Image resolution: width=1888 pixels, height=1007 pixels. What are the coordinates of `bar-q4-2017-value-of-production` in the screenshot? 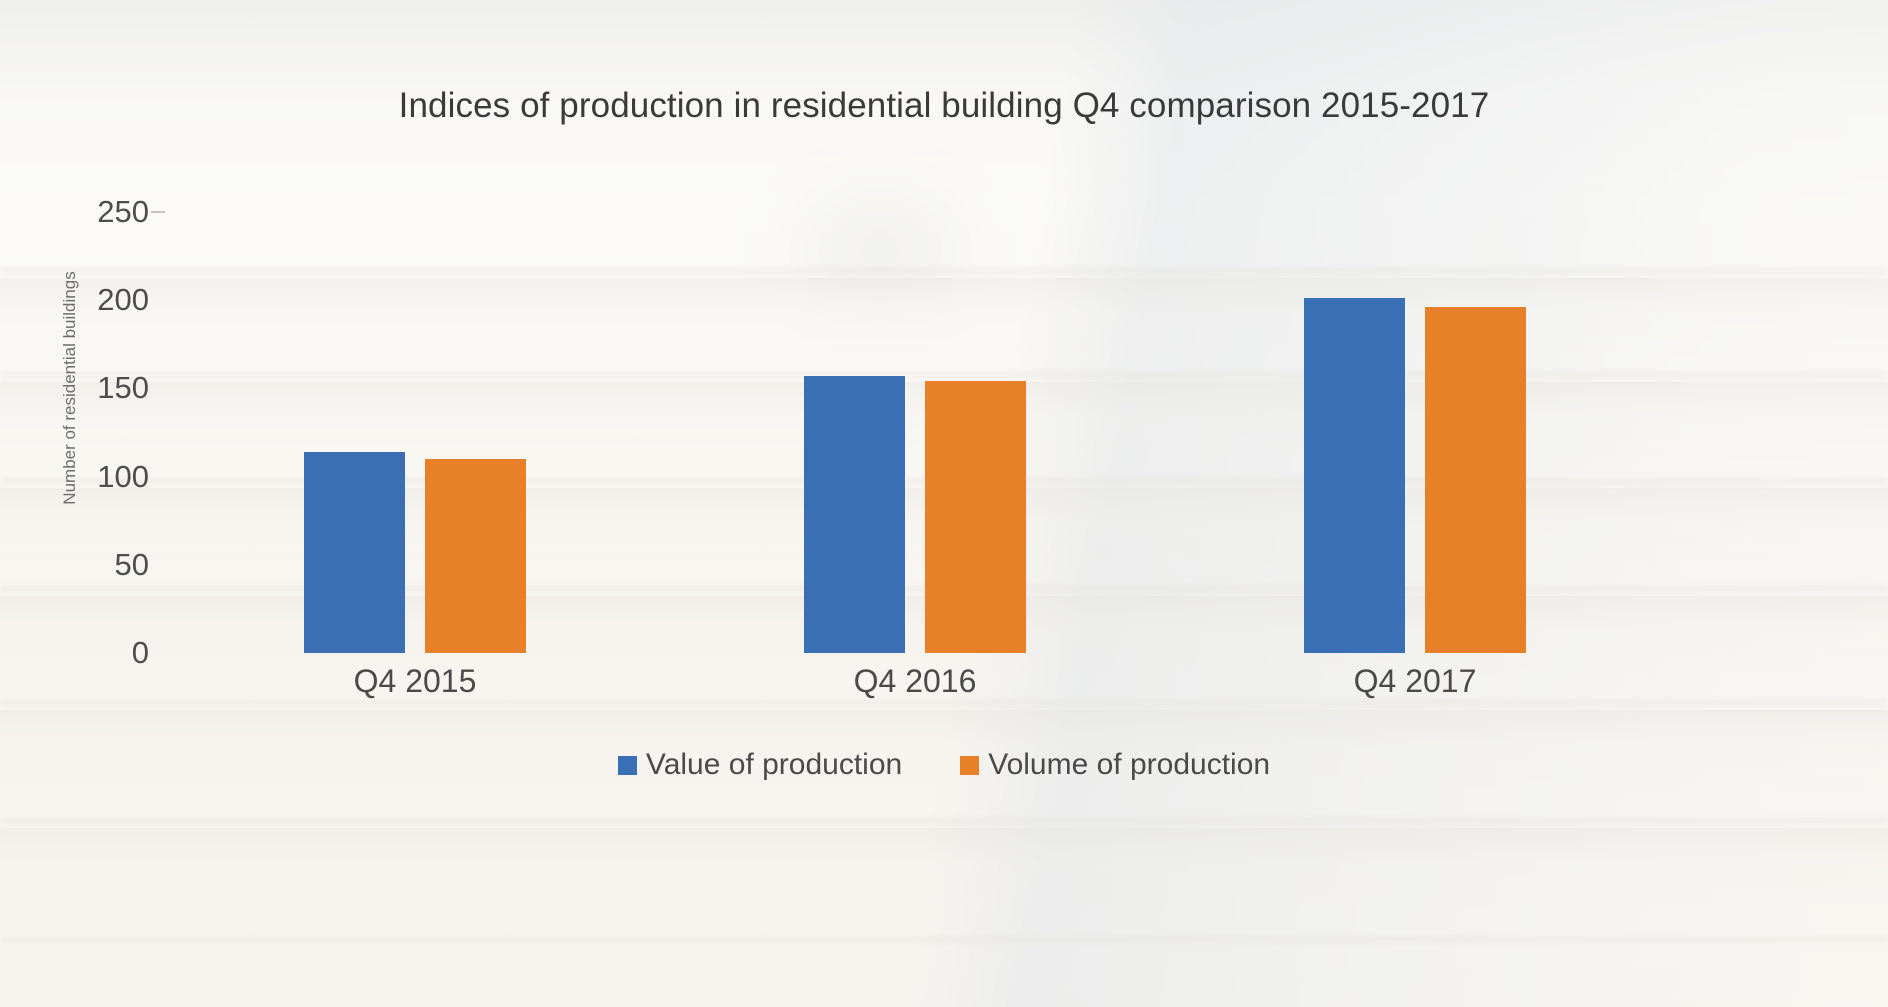 It's located at (1354, 475).